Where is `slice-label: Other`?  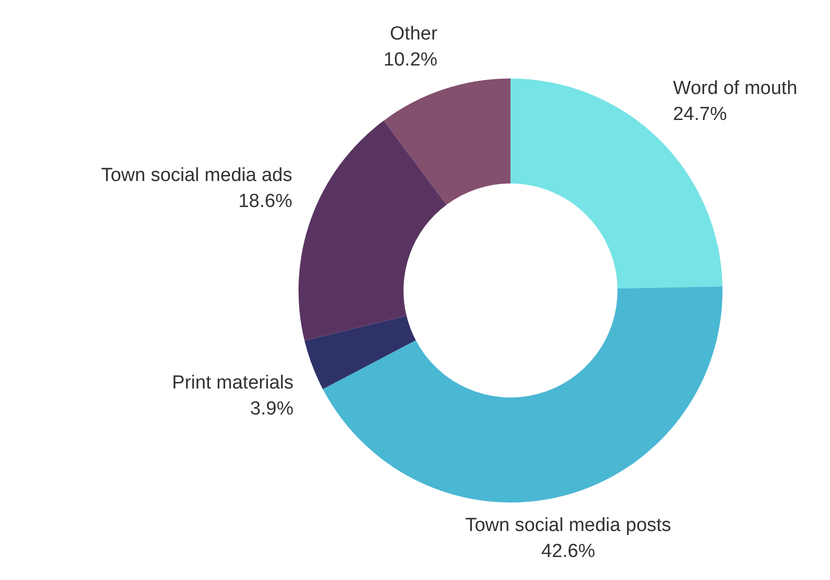
slice-label: Other is located at coordinates (414, 33).